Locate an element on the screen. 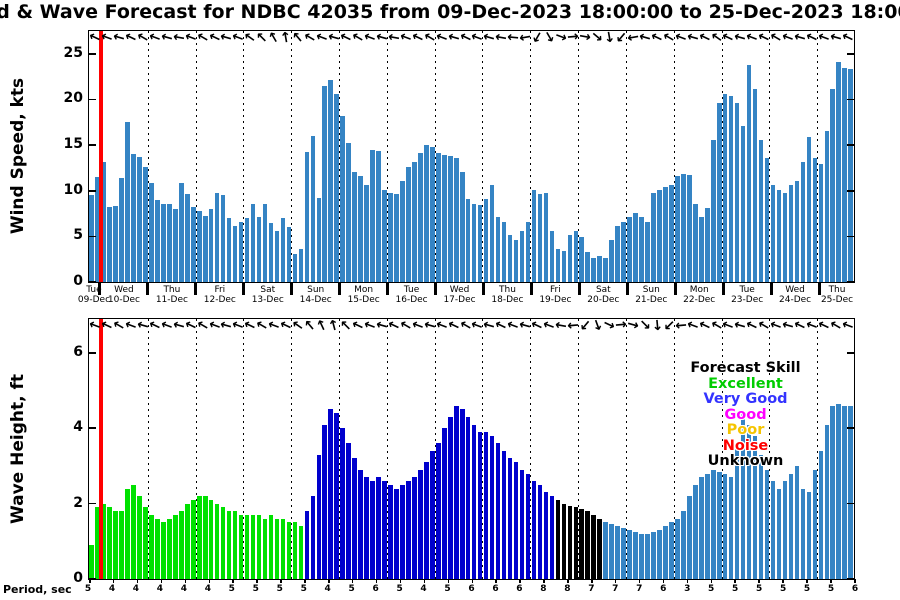  day-label: Mon 22-Dec is located at coordinates (699, 295).